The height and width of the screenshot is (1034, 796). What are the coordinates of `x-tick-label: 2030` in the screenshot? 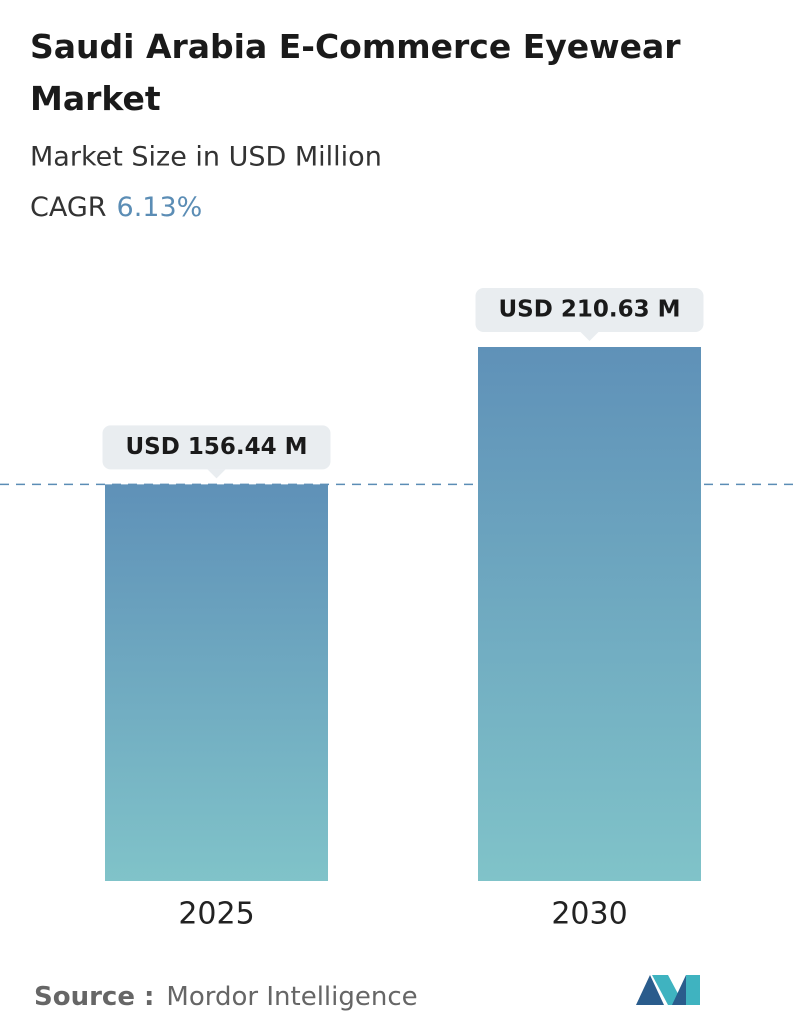 It's located at (589, 914).